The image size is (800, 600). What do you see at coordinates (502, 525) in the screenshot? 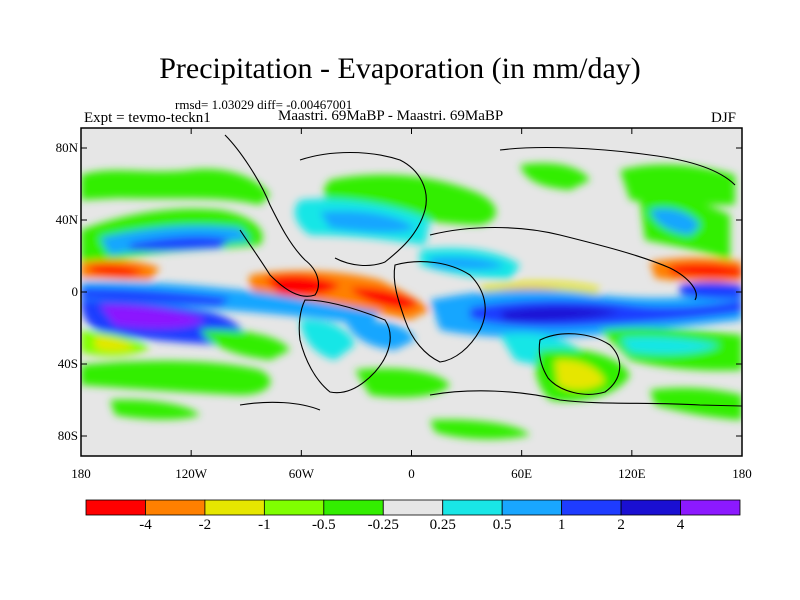
I see `colorbar-label: 0.5` at bounding box center [502, 525].